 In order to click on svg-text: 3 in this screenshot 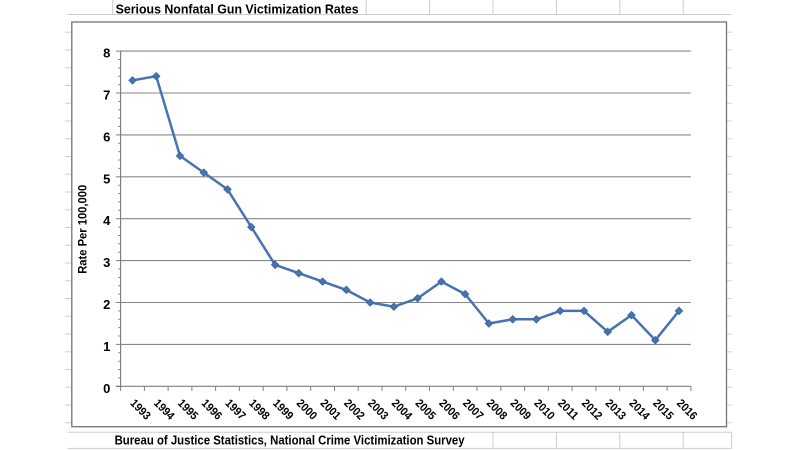, I will do `click(106, 262)`.